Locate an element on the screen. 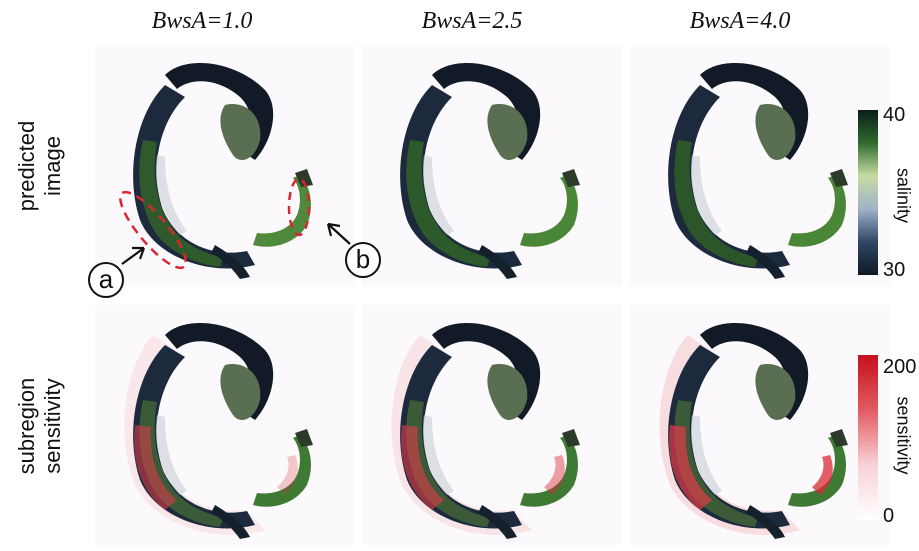  arrow-b is located at coordinates (338, 233).